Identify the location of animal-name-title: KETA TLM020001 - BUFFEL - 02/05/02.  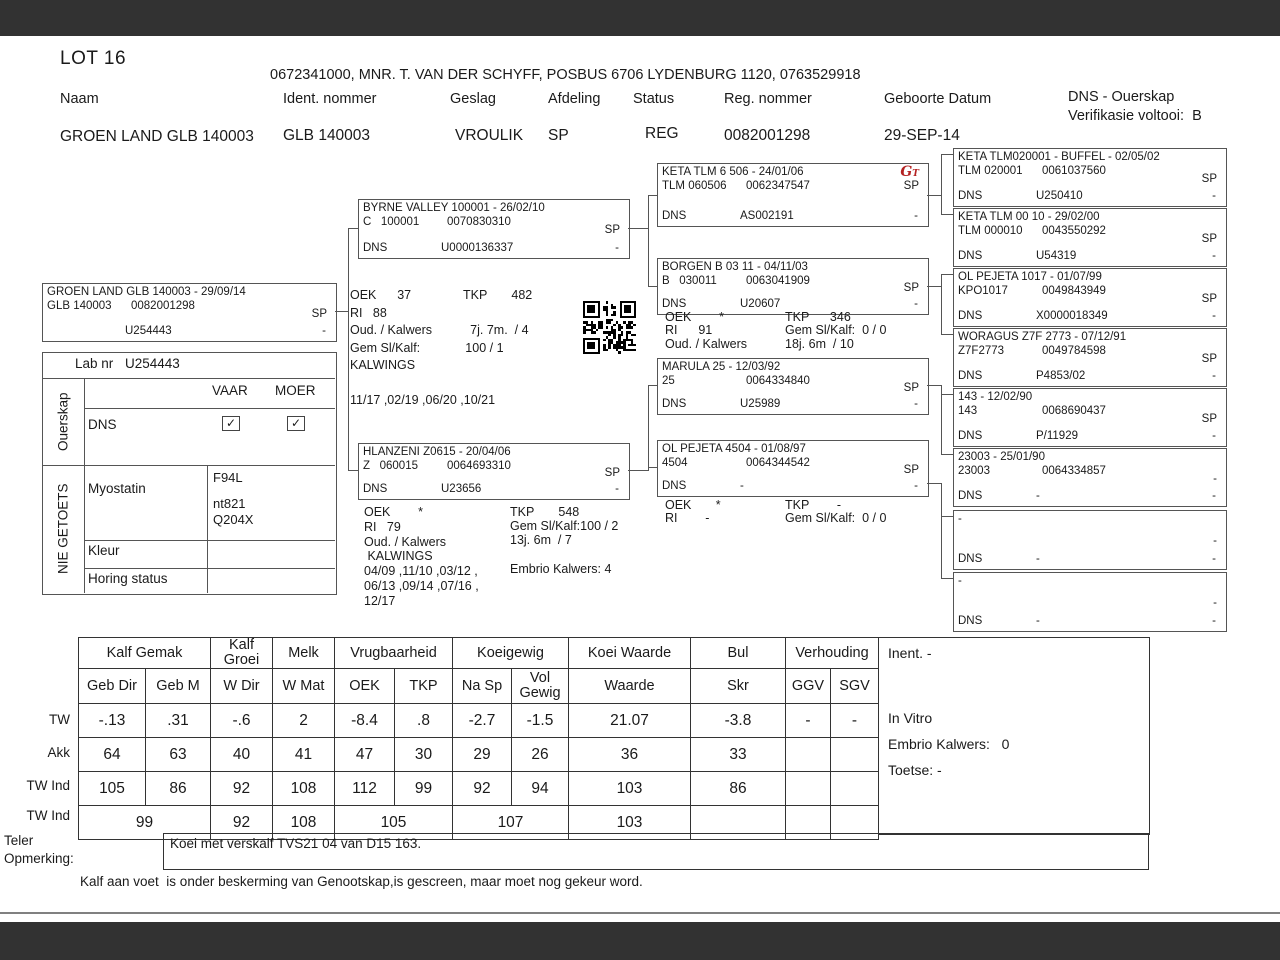
(1059, 157).